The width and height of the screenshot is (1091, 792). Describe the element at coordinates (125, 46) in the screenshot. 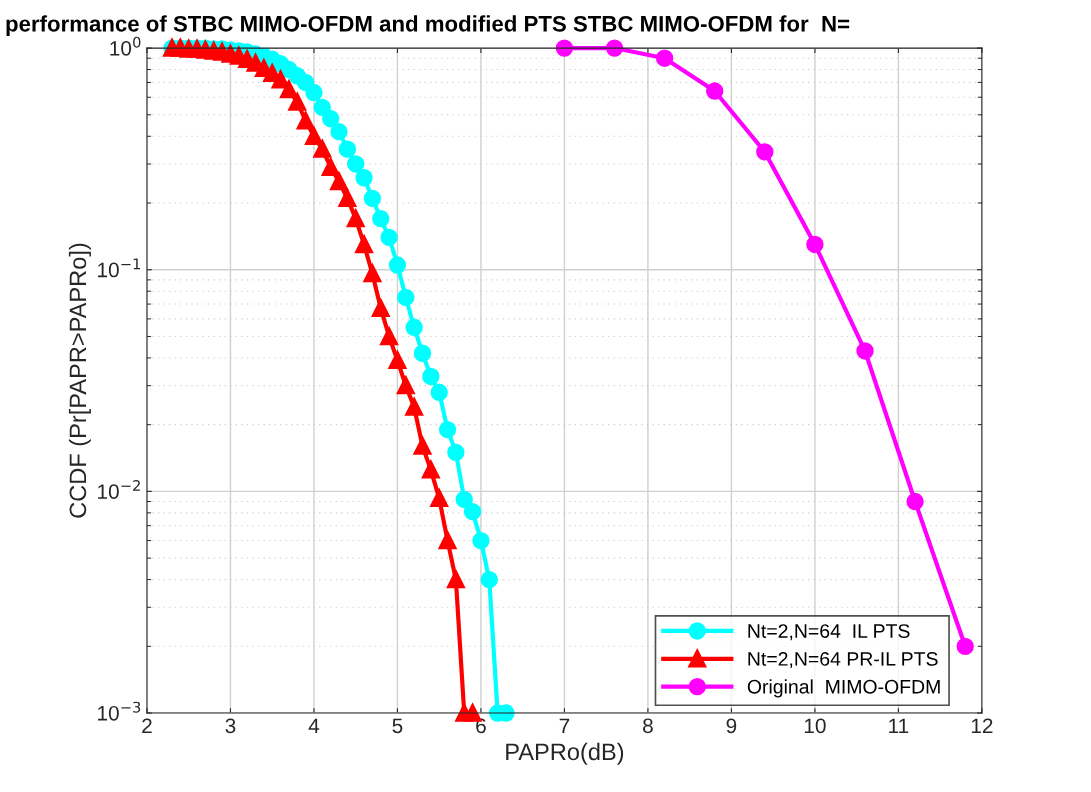

I see `y-tick-label: 10$^{0}$` at that location.